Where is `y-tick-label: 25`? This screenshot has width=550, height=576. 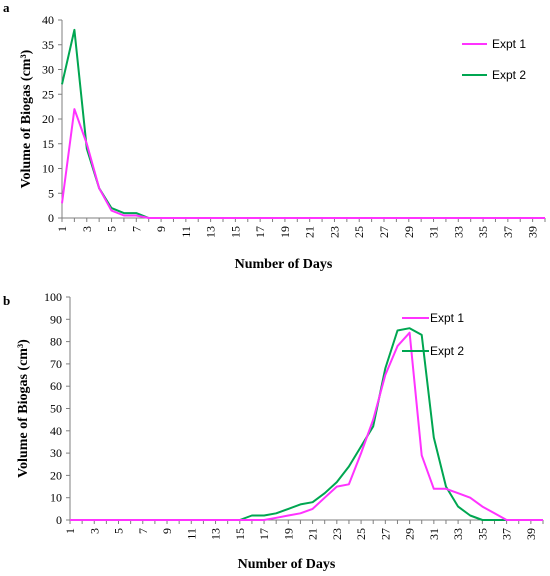 y-tick-label: 25 is located at coordinates (48, 94).